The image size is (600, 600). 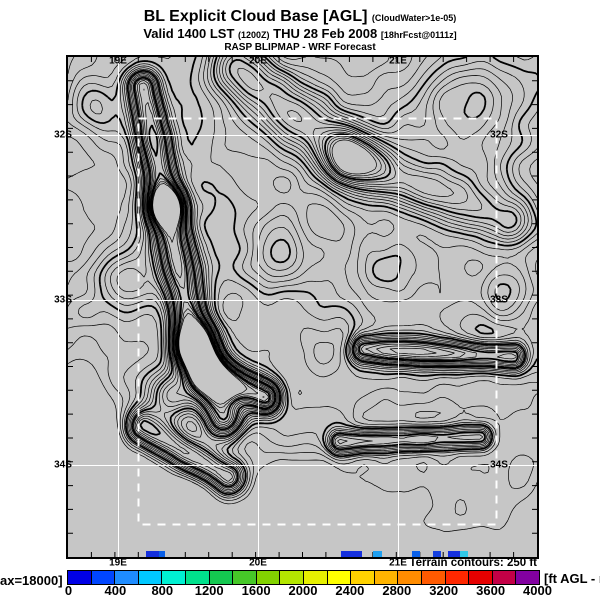 What do you see at coordinates (398, 61) in the screenshot?
I see `lon-label-top: 21E` at bounding box center [398, 61].